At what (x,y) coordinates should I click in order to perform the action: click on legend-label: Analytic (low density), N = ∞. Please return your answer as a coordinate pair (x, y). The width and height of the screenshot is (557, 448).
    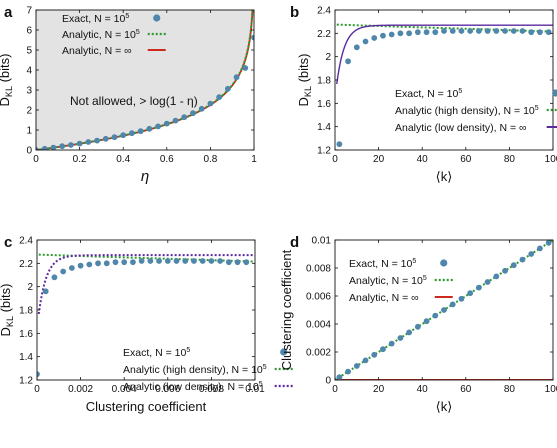
    Looking at the image, I should click on (461, 128).